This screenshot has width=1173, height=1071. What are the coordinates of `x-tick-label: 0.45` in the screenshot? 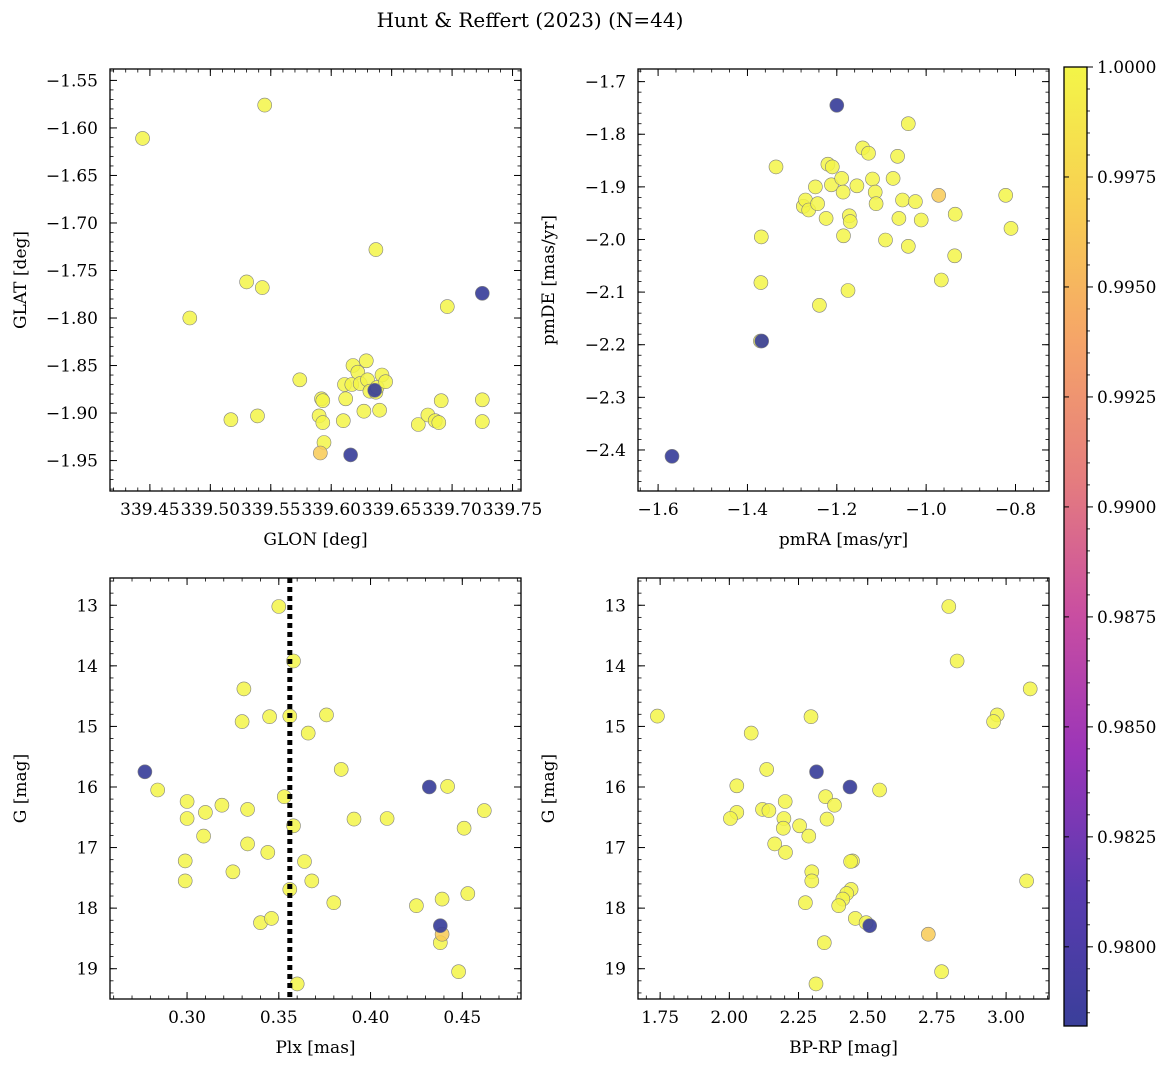 It's located at (462, 1018).